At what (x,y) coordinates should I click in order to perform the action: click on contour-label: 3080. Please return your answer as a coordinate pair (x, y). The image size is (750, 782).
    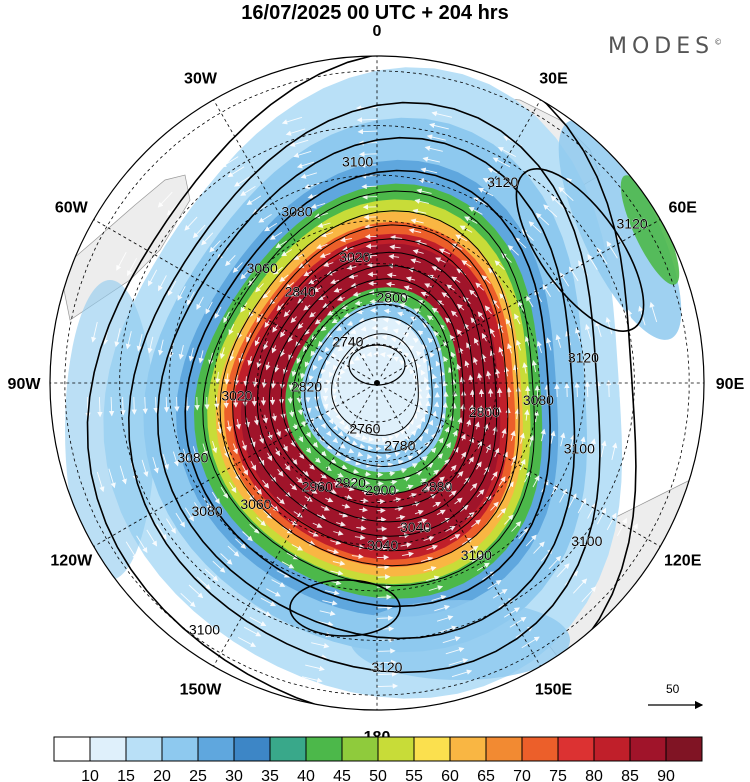
    Looking at the image, I should click on (207, 511).